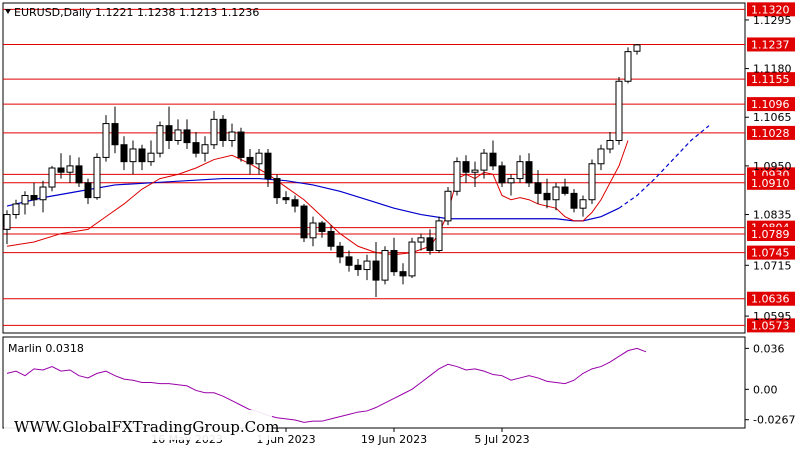 The image size is (804, 452). I want to click on level-label-11: 1.0573, so click(770, 325).